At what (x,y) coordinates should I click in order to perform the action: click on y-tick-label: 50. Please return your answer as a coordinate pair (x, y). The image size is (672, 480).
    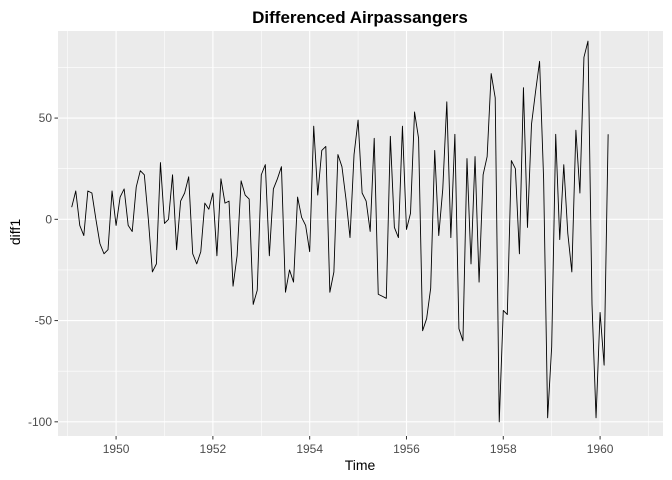
    Looking at the image, I should click on (46, 118).